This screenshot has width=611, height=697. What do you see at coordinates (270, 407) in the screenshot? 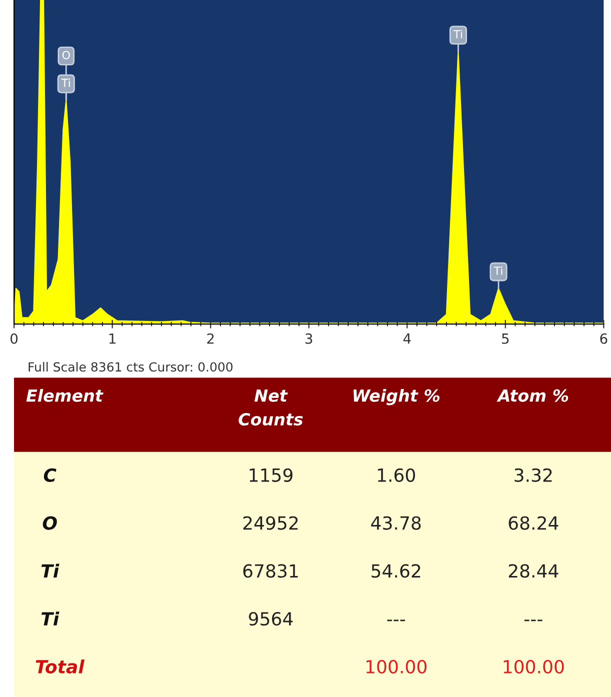
I see `category-label: Net Counts` at bounding box center [270, 407].